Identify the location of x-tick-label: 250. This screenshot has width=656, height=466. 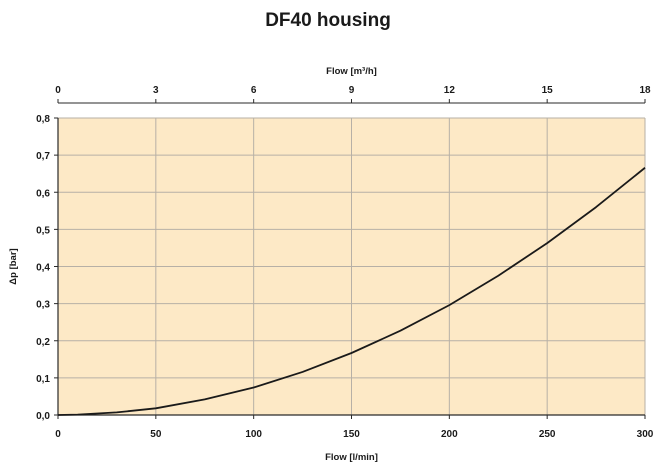
(547, 434).